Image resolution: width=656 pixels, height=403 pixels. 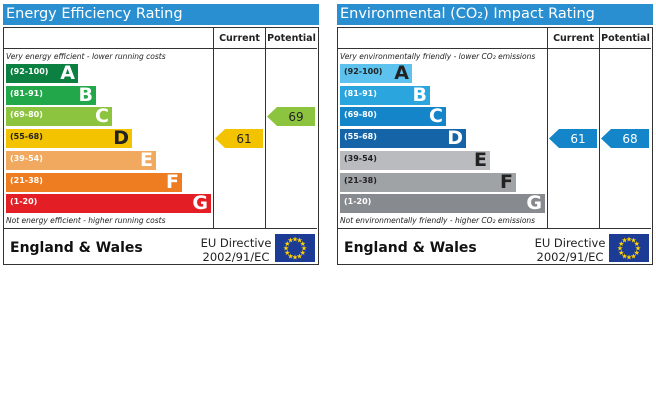 I want to click on eu-flag-icon: ★ ★ ★ ★ ★ ★ ★ ★ ★ ★ ★ ★, so click(x=629, y=248).